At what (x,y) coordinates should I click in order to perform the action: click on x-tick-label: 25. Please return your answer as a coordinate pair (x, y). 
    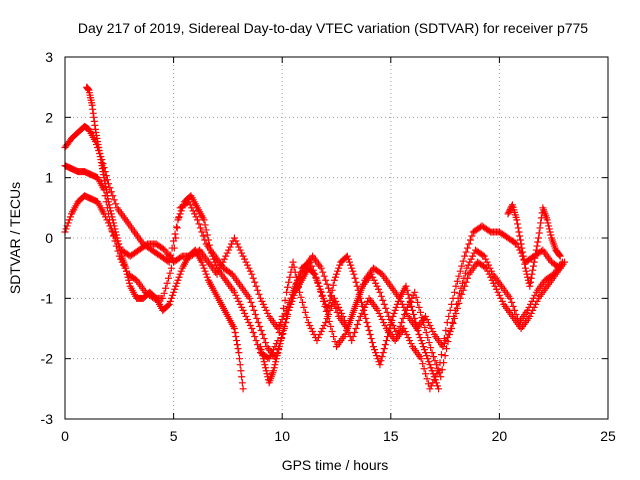
    Looking at the image, I should click on (608, 436).